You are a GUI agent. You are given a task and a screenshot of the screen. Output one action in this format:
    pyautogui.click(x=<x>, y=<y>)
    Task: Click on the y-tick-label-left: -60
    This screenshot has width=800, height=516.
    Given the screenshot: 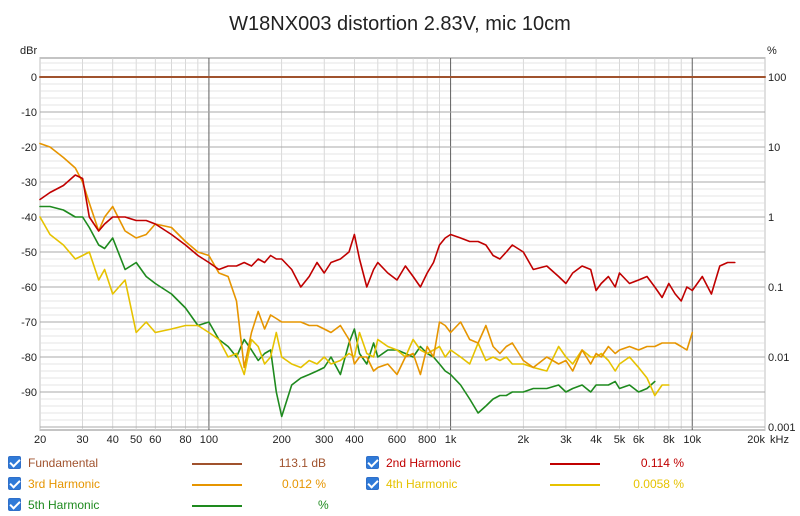 What is the action you would take?
    pyautogui.click(x=29, y=288)
    